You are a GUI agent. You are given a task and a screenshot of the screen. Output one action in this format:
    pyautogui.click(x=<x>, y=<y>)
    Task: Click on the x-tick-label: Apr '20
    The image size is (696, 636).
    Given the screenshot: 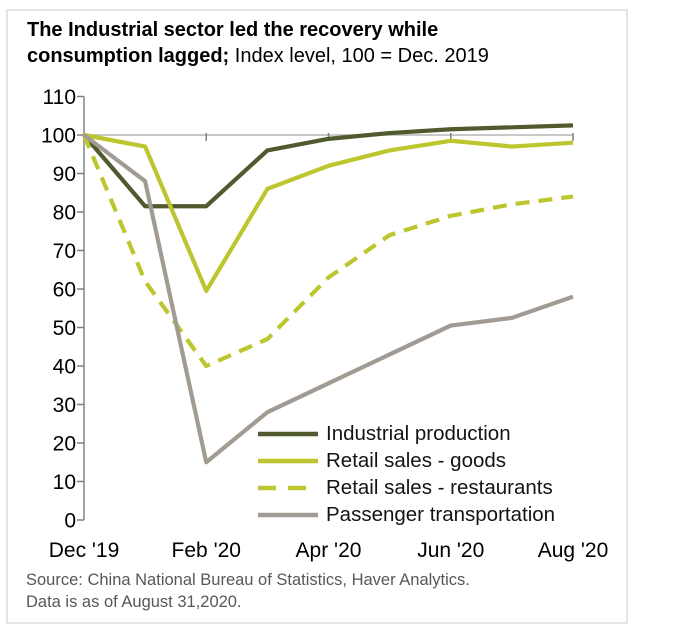 What is the action you would take?
    pyautogui.click(x=329, y=550)
    